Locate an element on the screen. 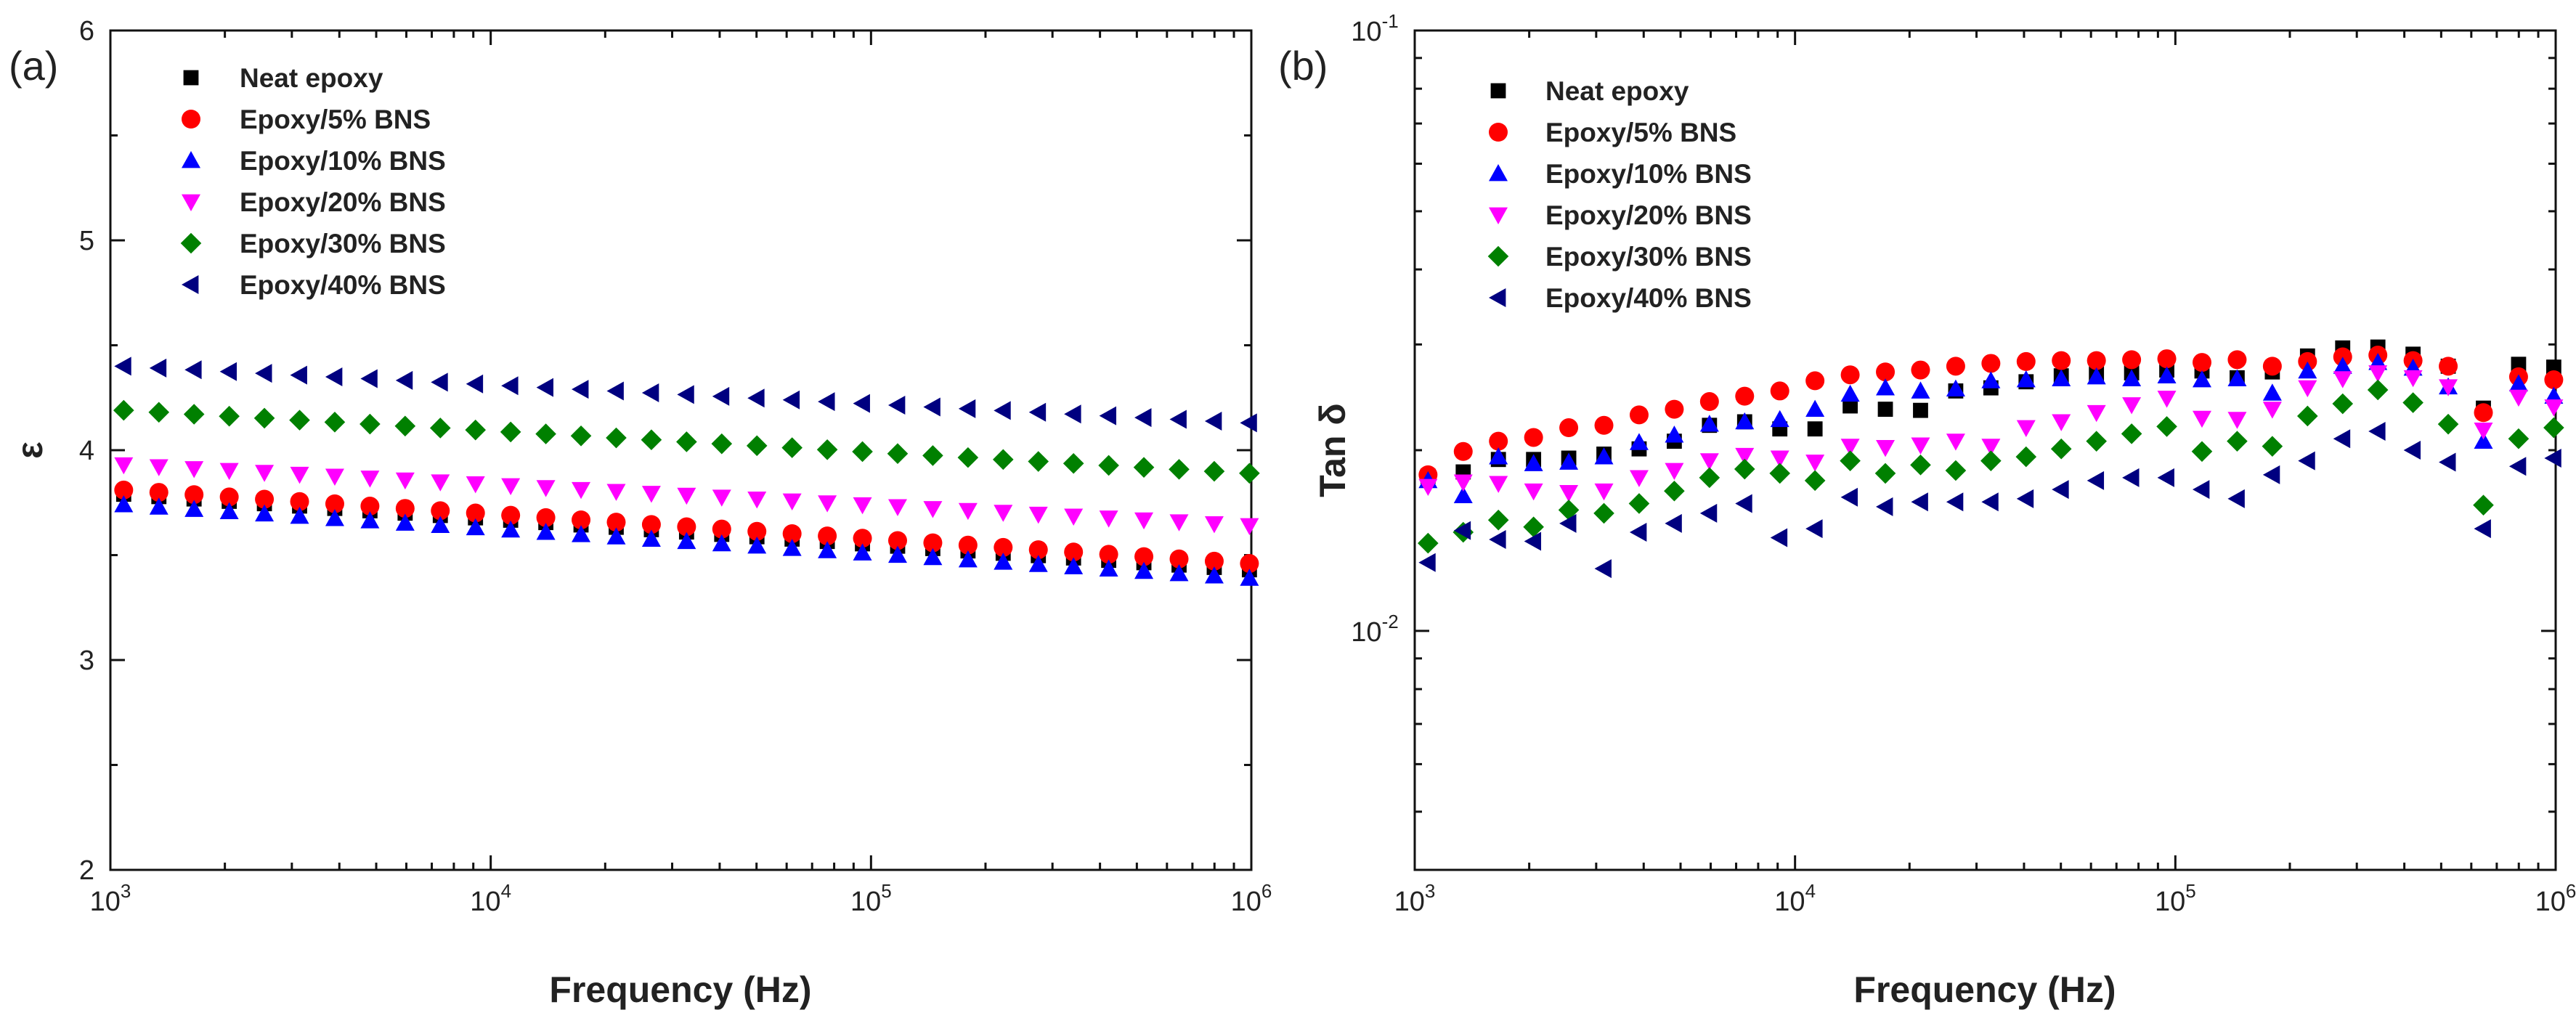 The image size is (2576, 1018). legend-label: Epoxy/20% BNS is located at coordinates (1648, 215).